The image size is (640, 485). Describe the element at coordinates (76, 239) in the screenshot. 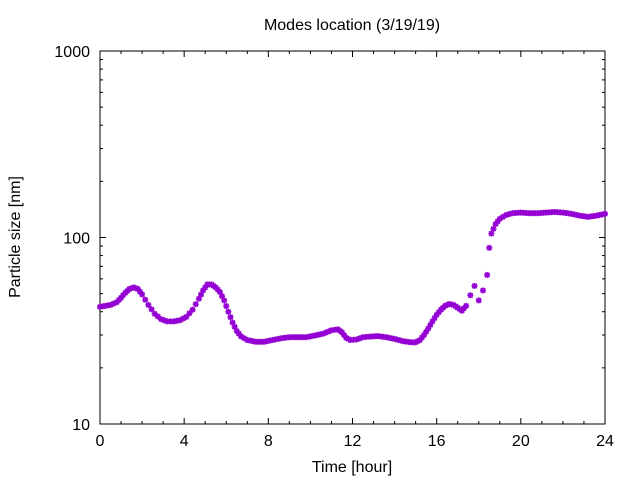

I see `y-tick-label: 100` at that location.